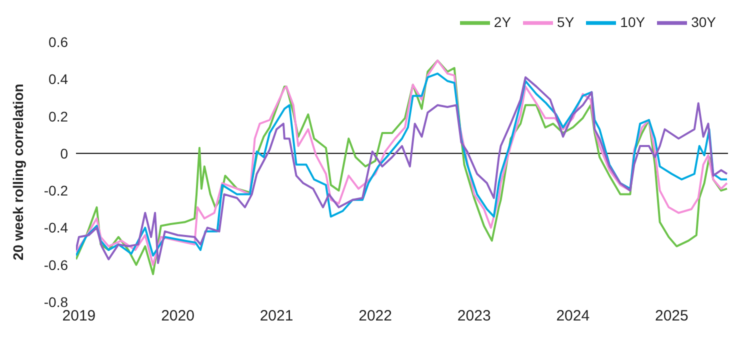  What do you see at coordinates (58, 42) in the screenshot?
I see `y-tick-label: 0.6` at bounding box center [58, 42].